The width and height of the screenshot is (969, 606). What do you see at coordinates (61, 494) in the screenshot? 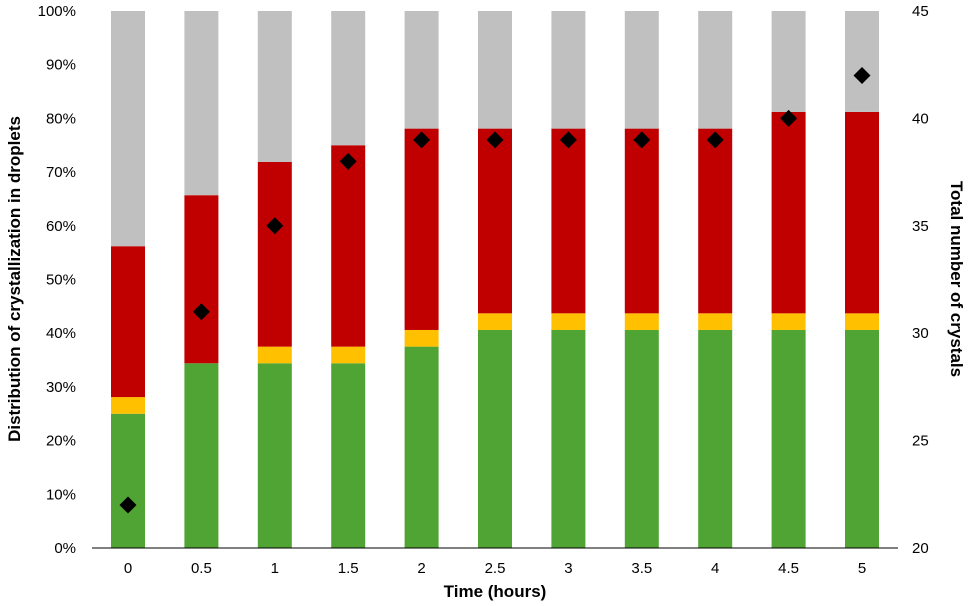
I see `y-tick-label: 10%` at bounding box center [61, 494].